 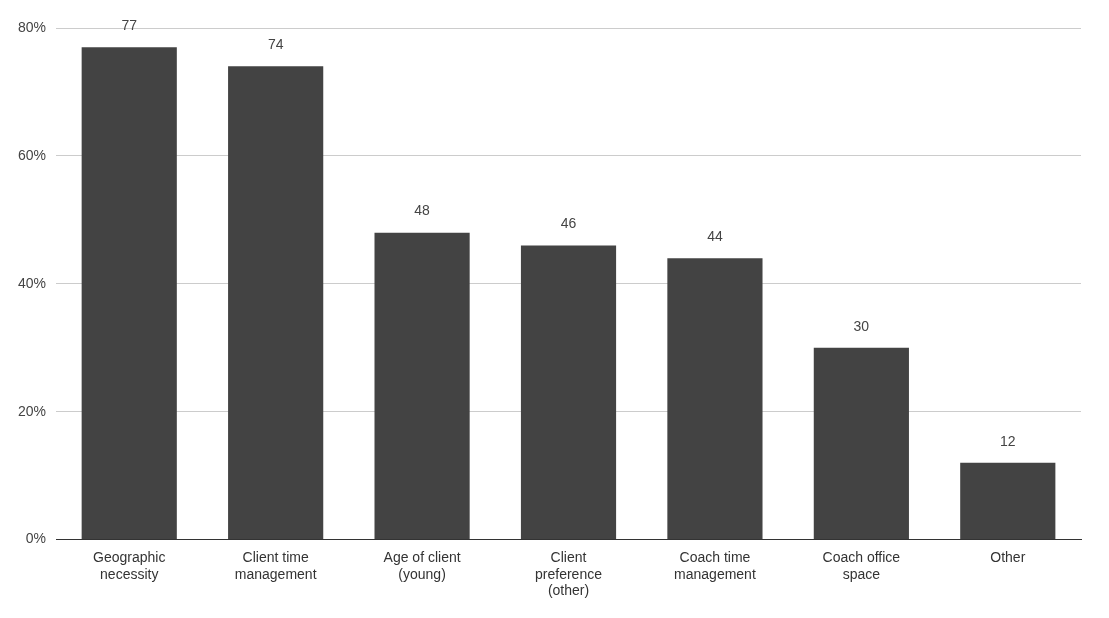 I want to click on y-tick-label: 80%, so click(x=32, y=26).